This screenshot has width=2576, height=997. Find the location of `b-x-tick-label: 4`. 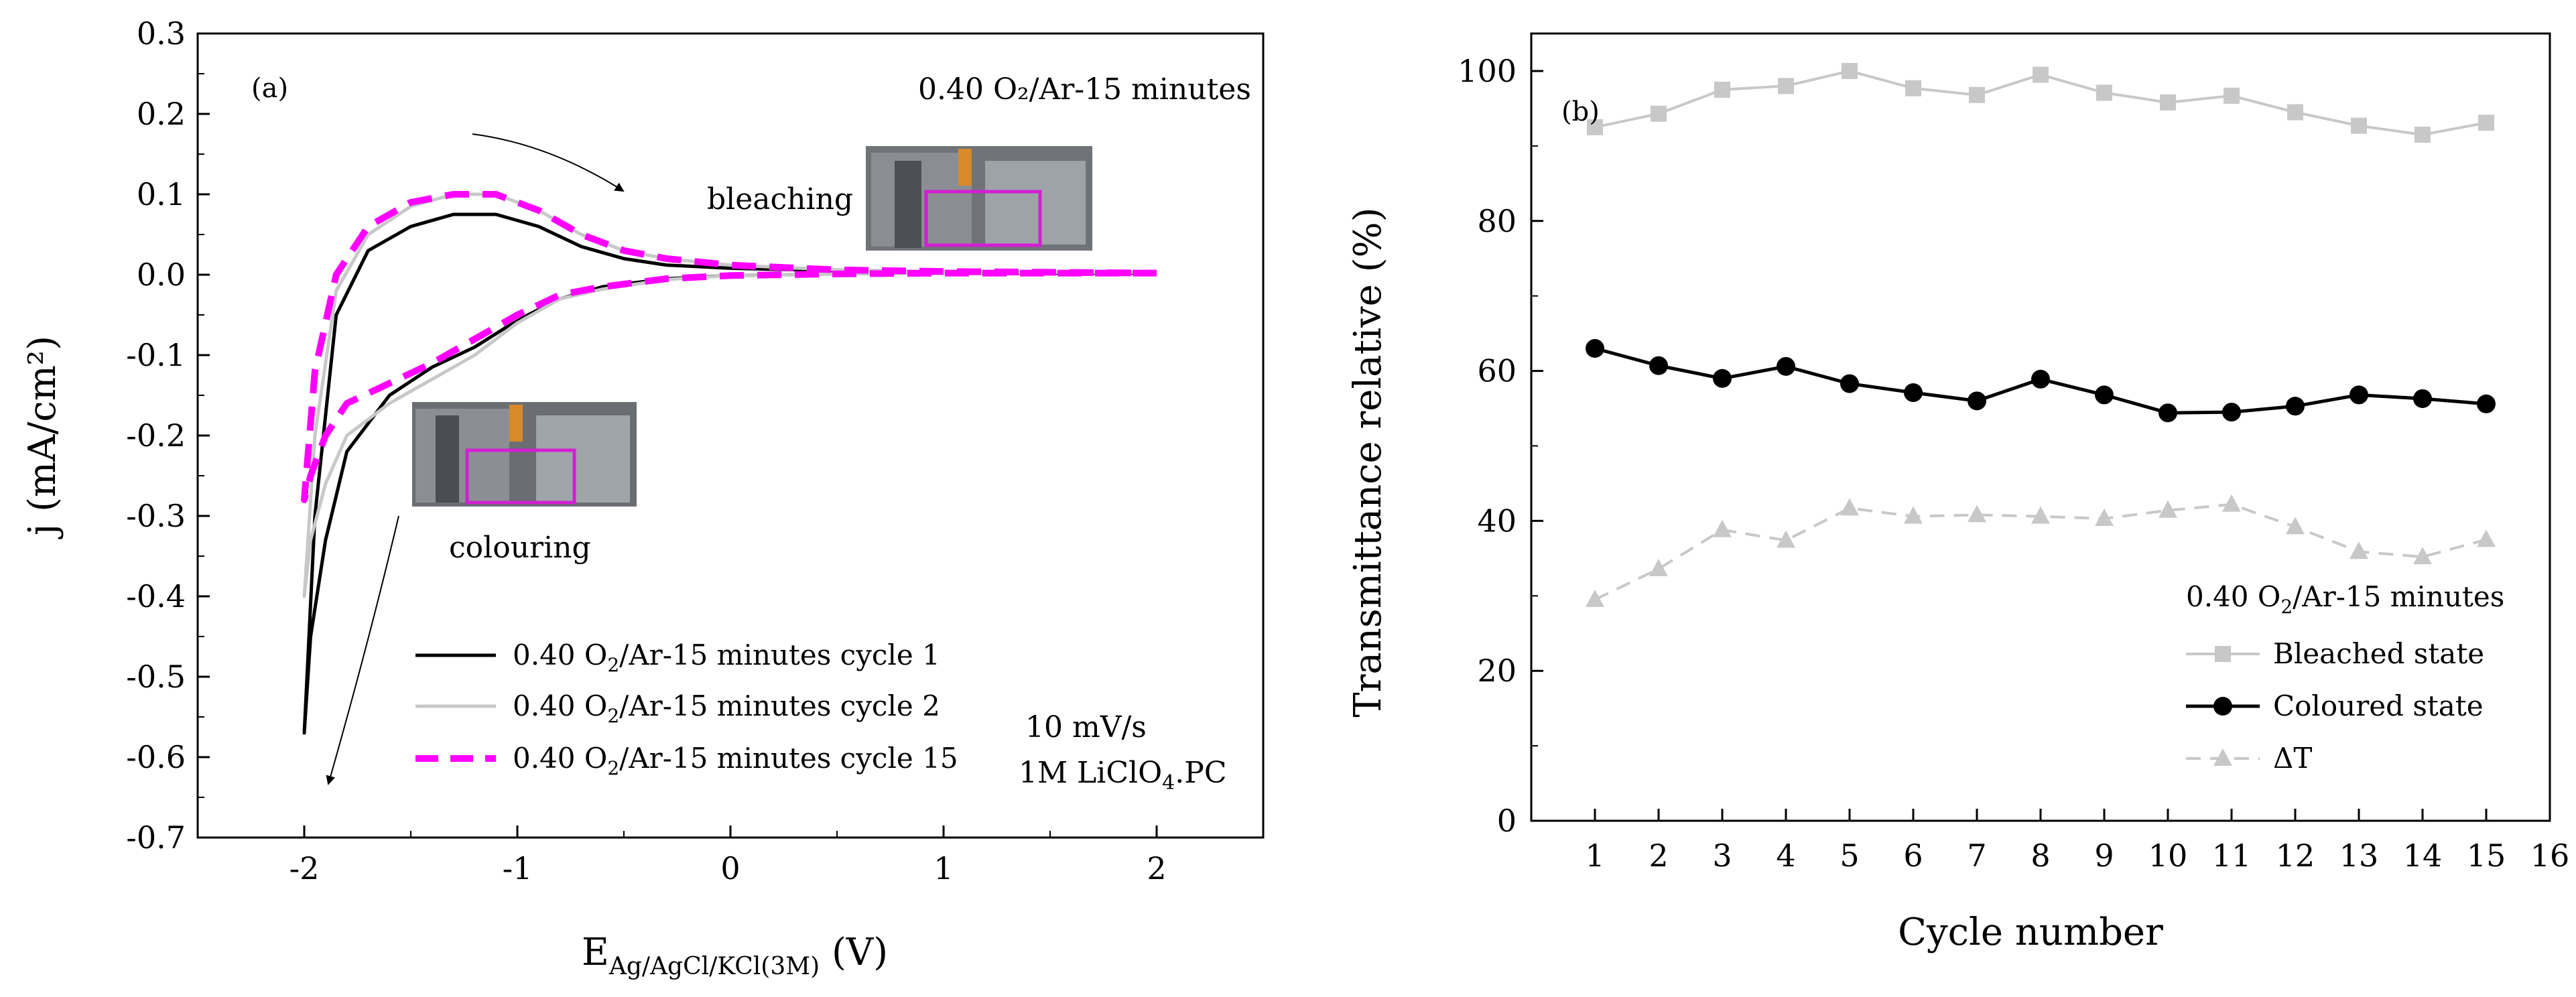

b-x-tick-label: 4 is located at coordinates (1785, 856).